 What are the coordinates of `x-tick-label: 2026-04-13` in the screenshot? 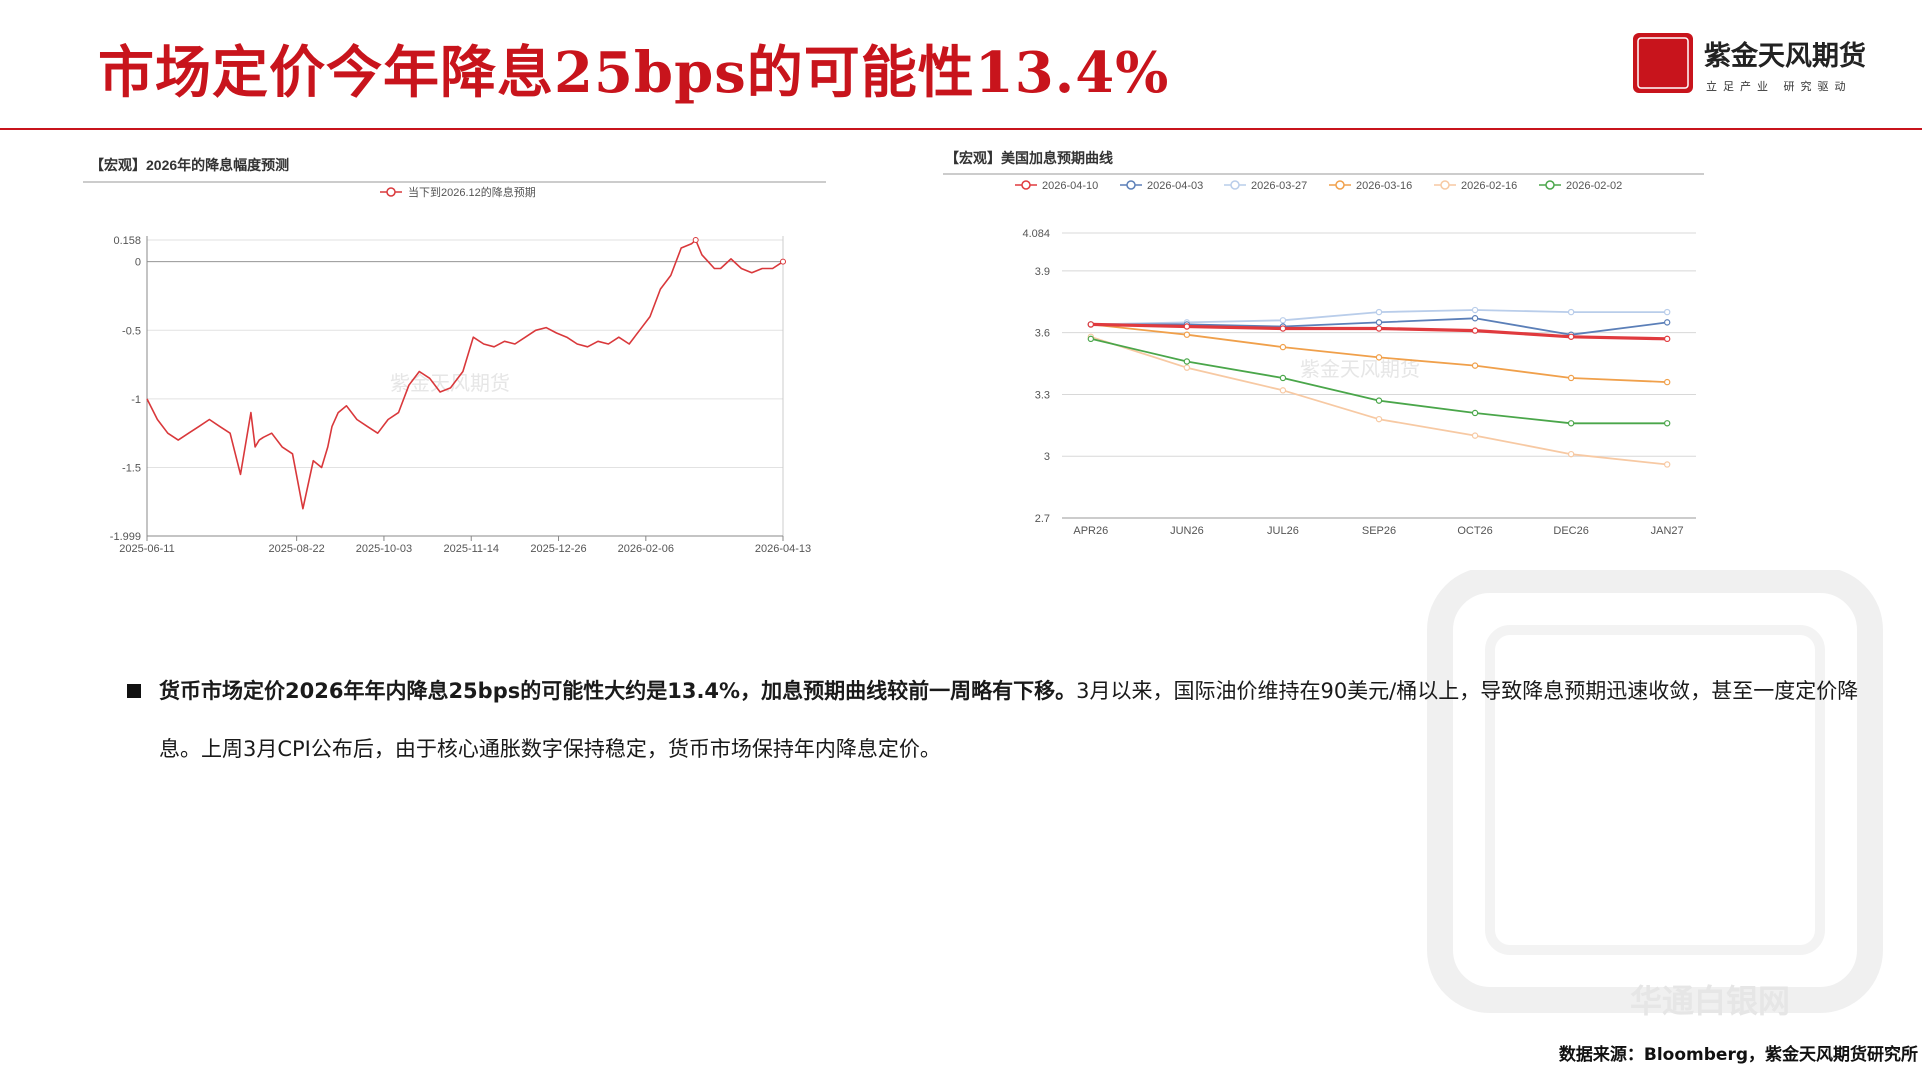 It's located at (783, 549).